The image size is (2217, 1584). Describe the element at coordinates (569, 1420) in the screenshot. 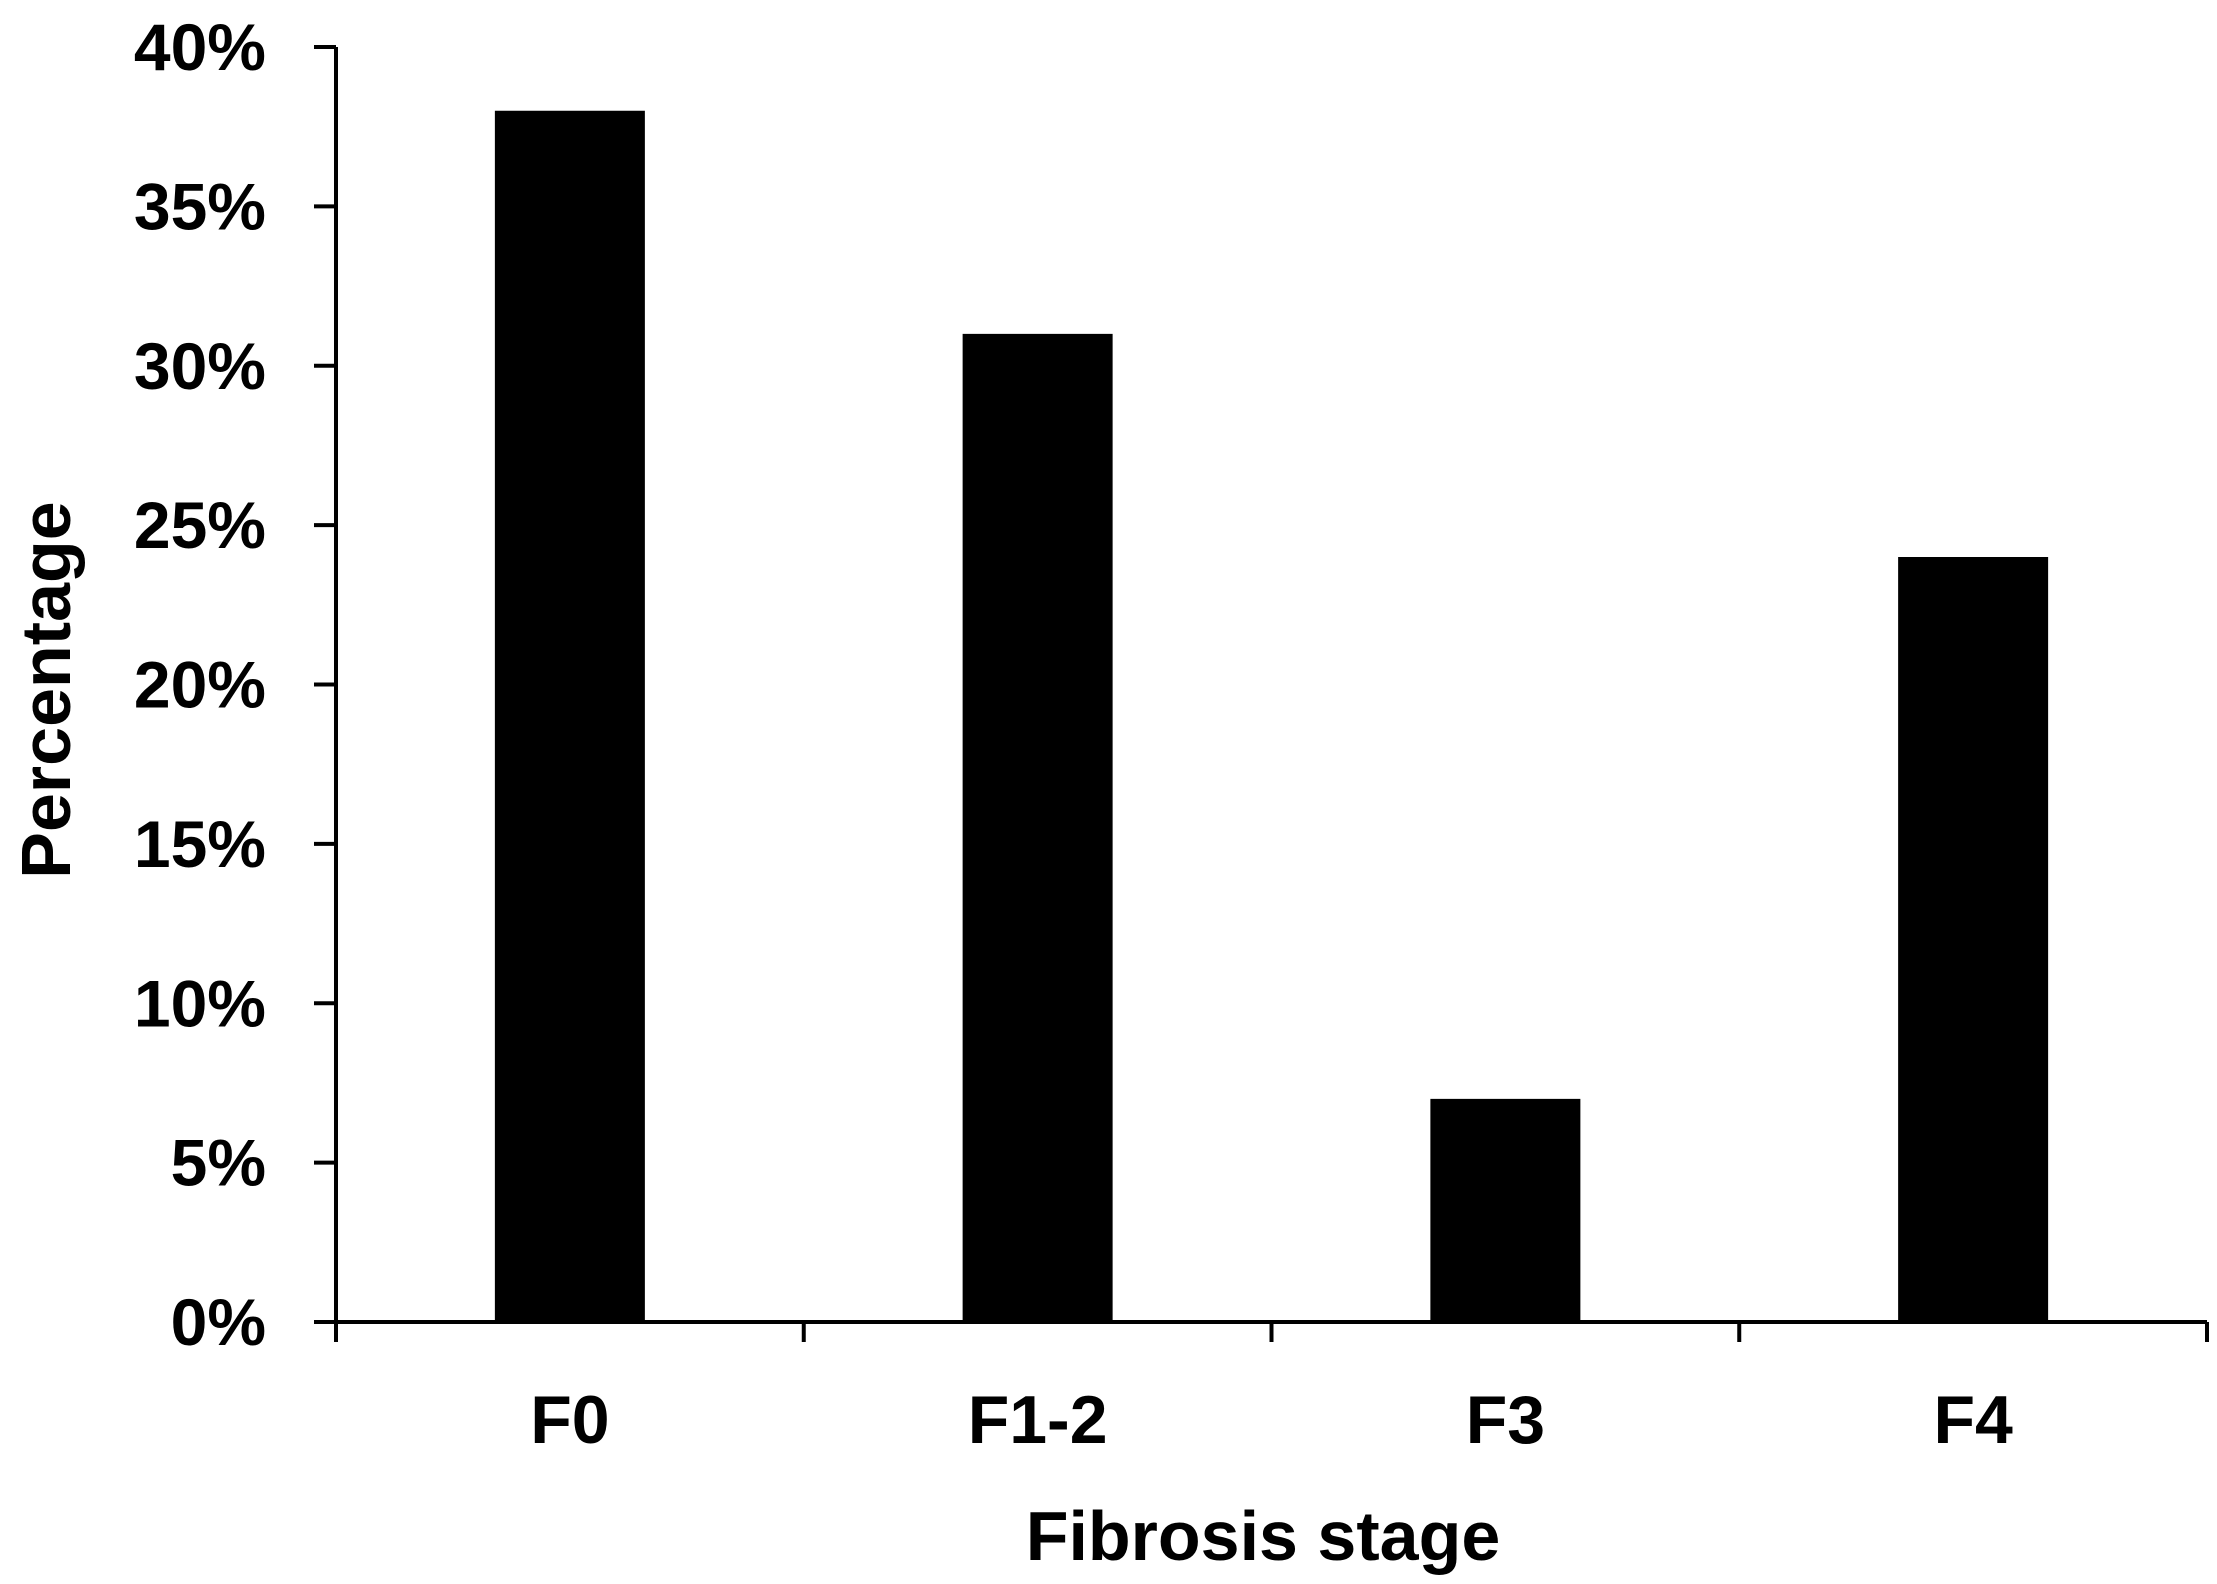

I see `x-category-label: F0` at that location.